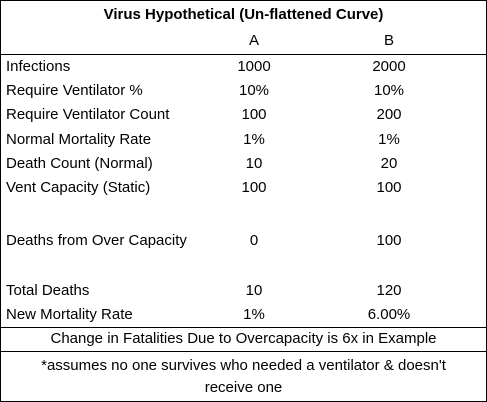 The width and height of the screenshot is (487, 402). Describe the element at coordinates (243, 14) in the screenshot. I see `table-title: Virus Hypothetical (Un-flattened Curve)` at that location.